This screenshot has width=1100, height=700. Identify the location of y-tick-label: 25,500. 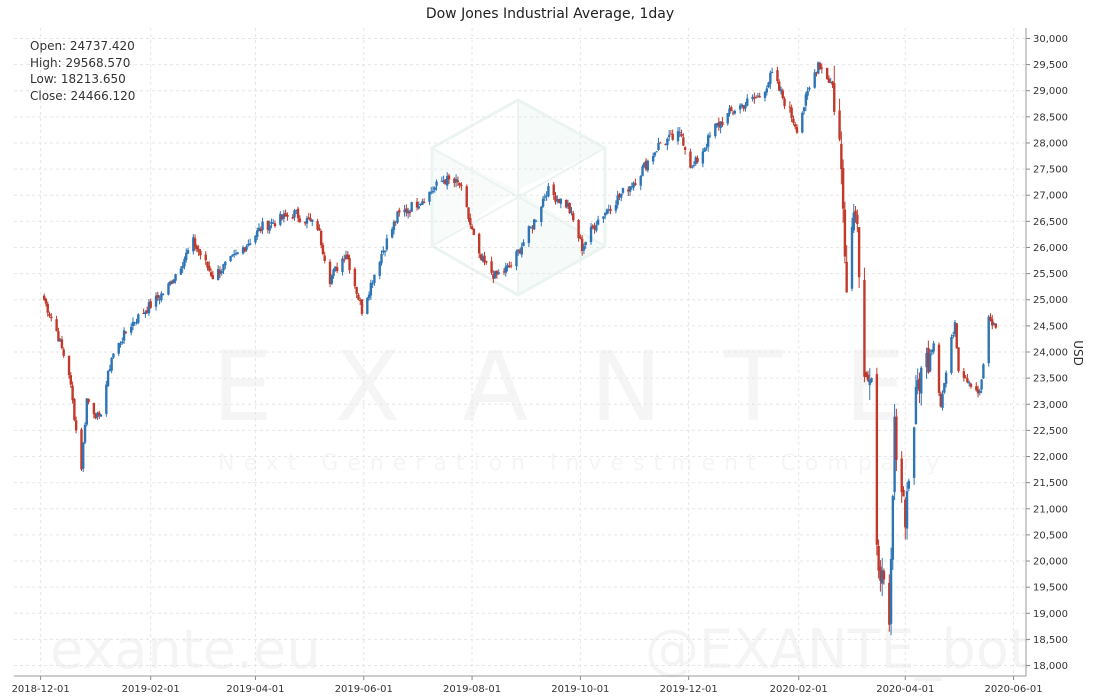
(1050, 274).